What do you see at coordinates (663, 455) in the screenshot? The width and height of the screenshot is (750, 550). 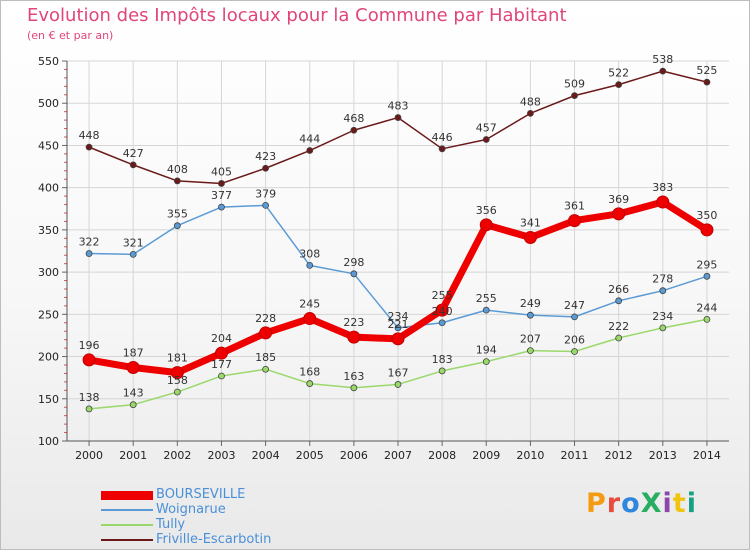 I see `x-tick-label: 2013` at bounding box center [663, 455].